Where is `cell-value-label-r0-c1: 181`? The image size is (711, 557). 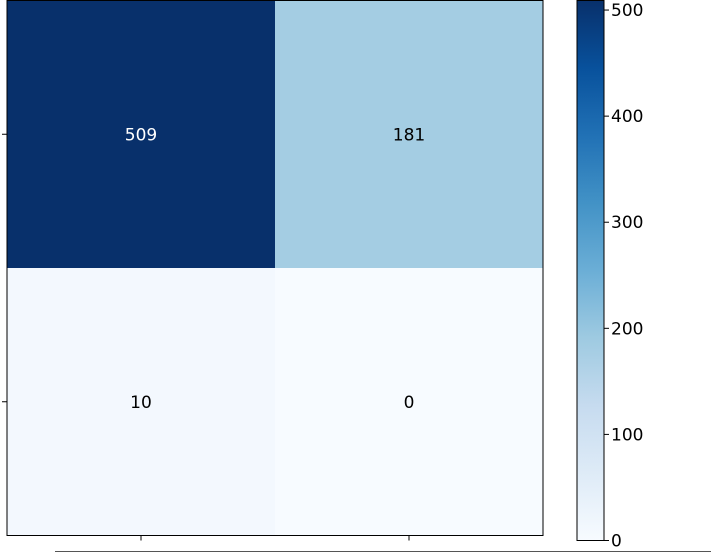 cell-value-label-r0-c1: 181 is located at coordinates (409, 135).